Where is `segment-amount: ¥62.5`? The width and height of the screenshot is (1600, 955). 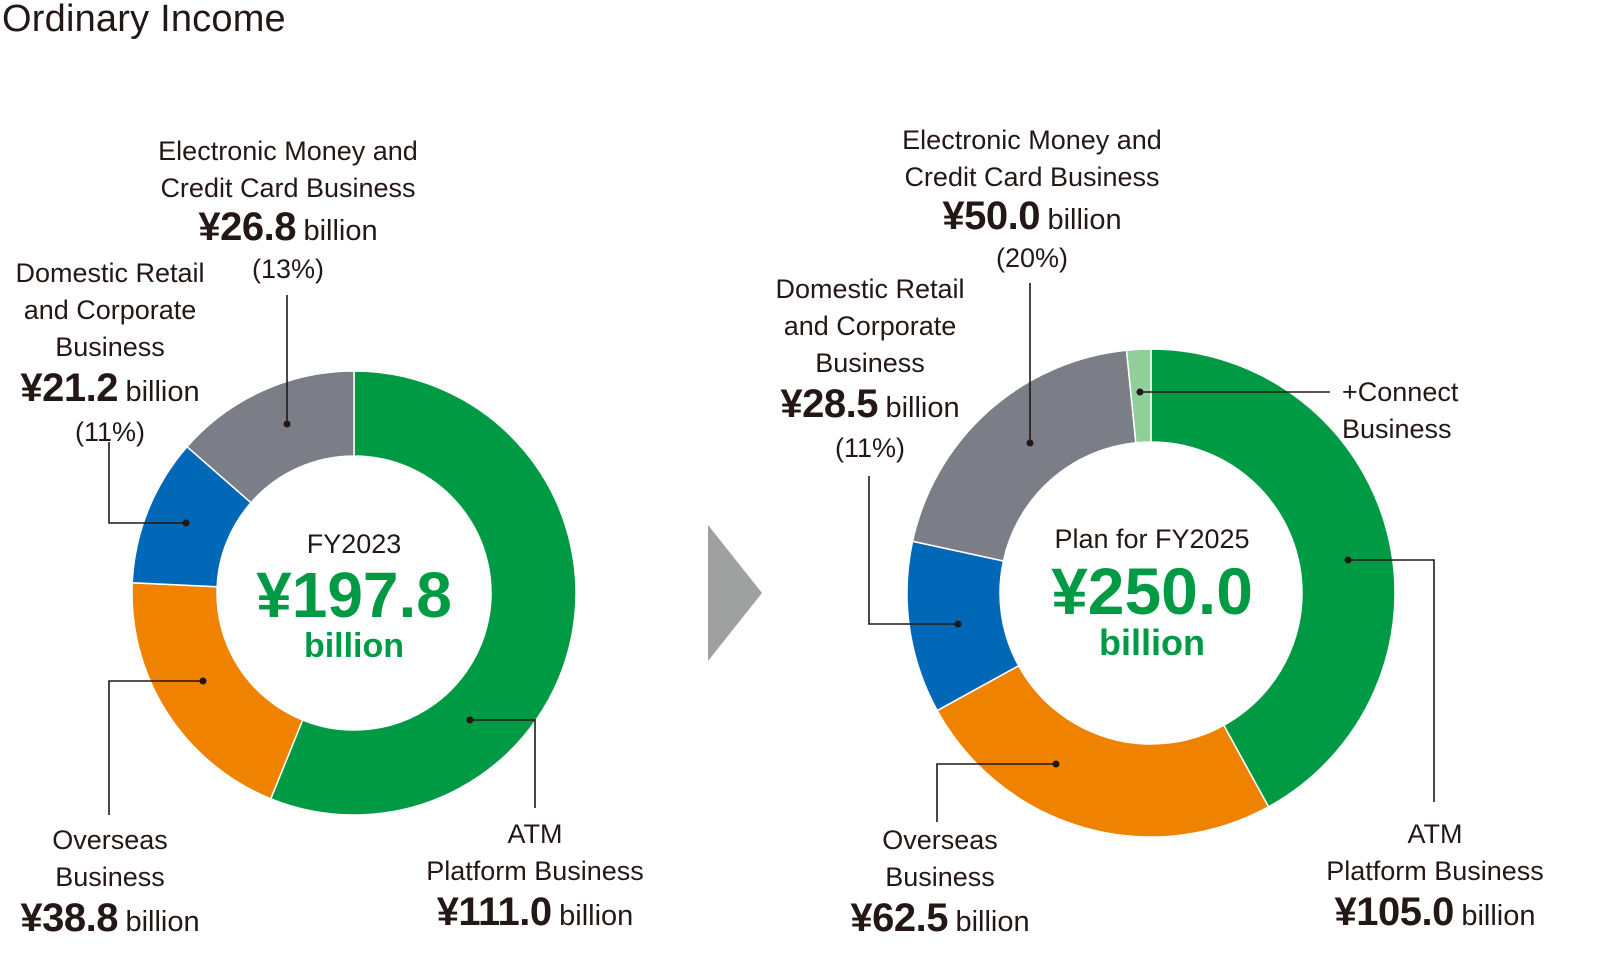
segment-amount: ¥62.5 is located at coordinates (899, 918).